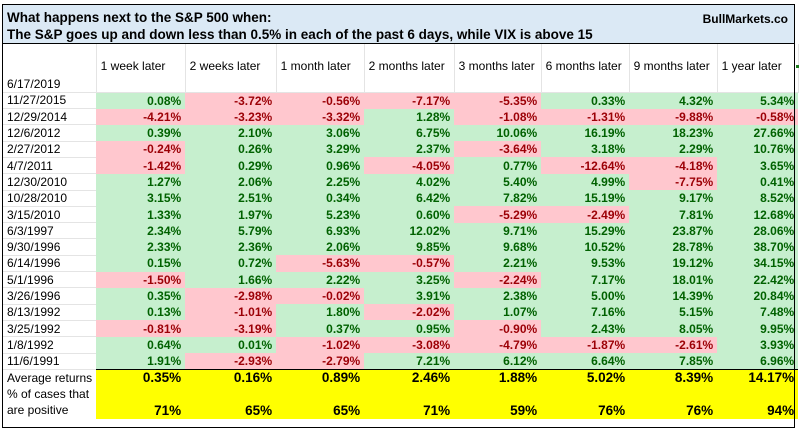 The width and height of the screenshot is (800, 432). I want to click on return-cell: 4.02%, so click(409, 182).